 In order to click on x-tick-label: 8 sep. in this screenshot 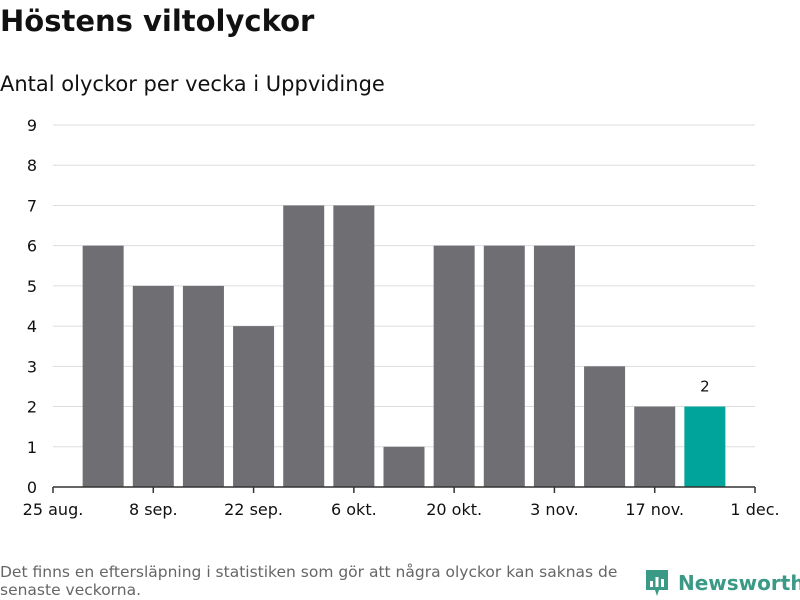, I will do `click(153, 509)`.